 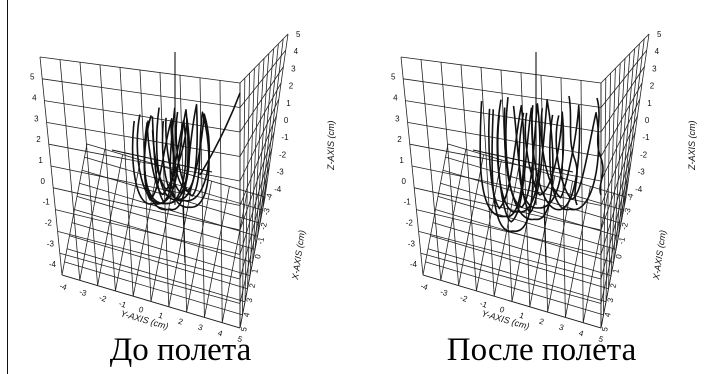 What do you see at coordinates (184, 234) in the screenshot?
I see `vertical-reference-line-lower` at bounding box center [184, 234].